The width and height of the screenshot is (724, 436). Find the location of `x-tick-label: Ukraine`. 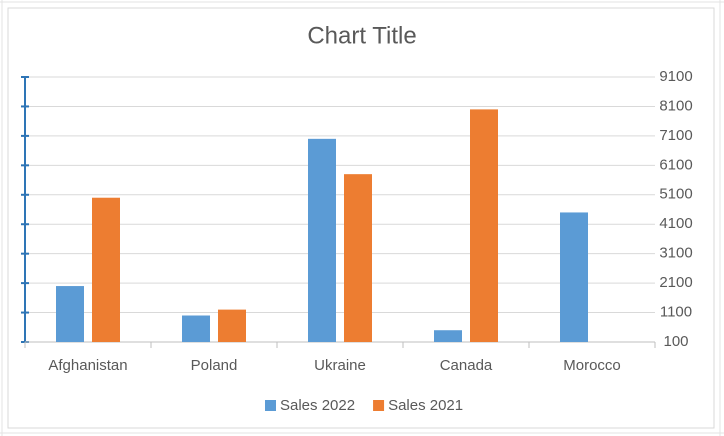

x-tick-label: Ukraine is located at coordinates (340, 365).